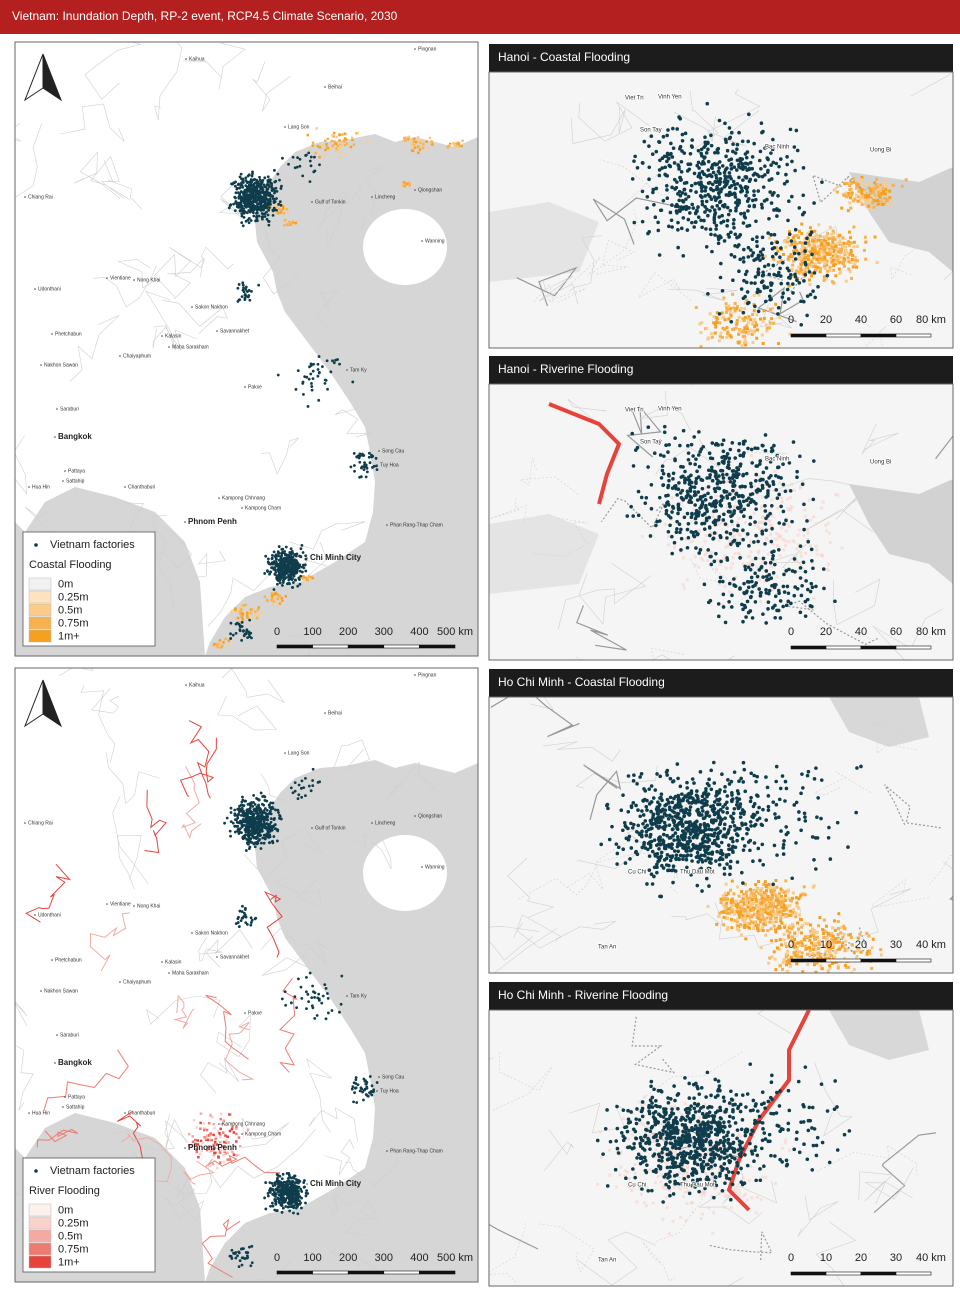 This screenshot has width=960, height=1291. What do you see at coordinates (777, 148) in the screenshot?
I see `place-label: Bac Ninh` at bounding box center [777, 148].